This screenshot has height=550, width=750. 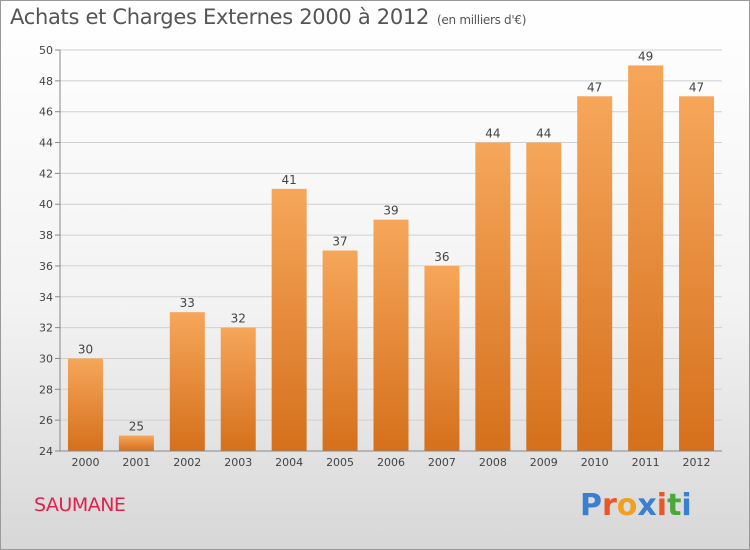 I want to click on data-label: 25, so click(x=136, y=427).